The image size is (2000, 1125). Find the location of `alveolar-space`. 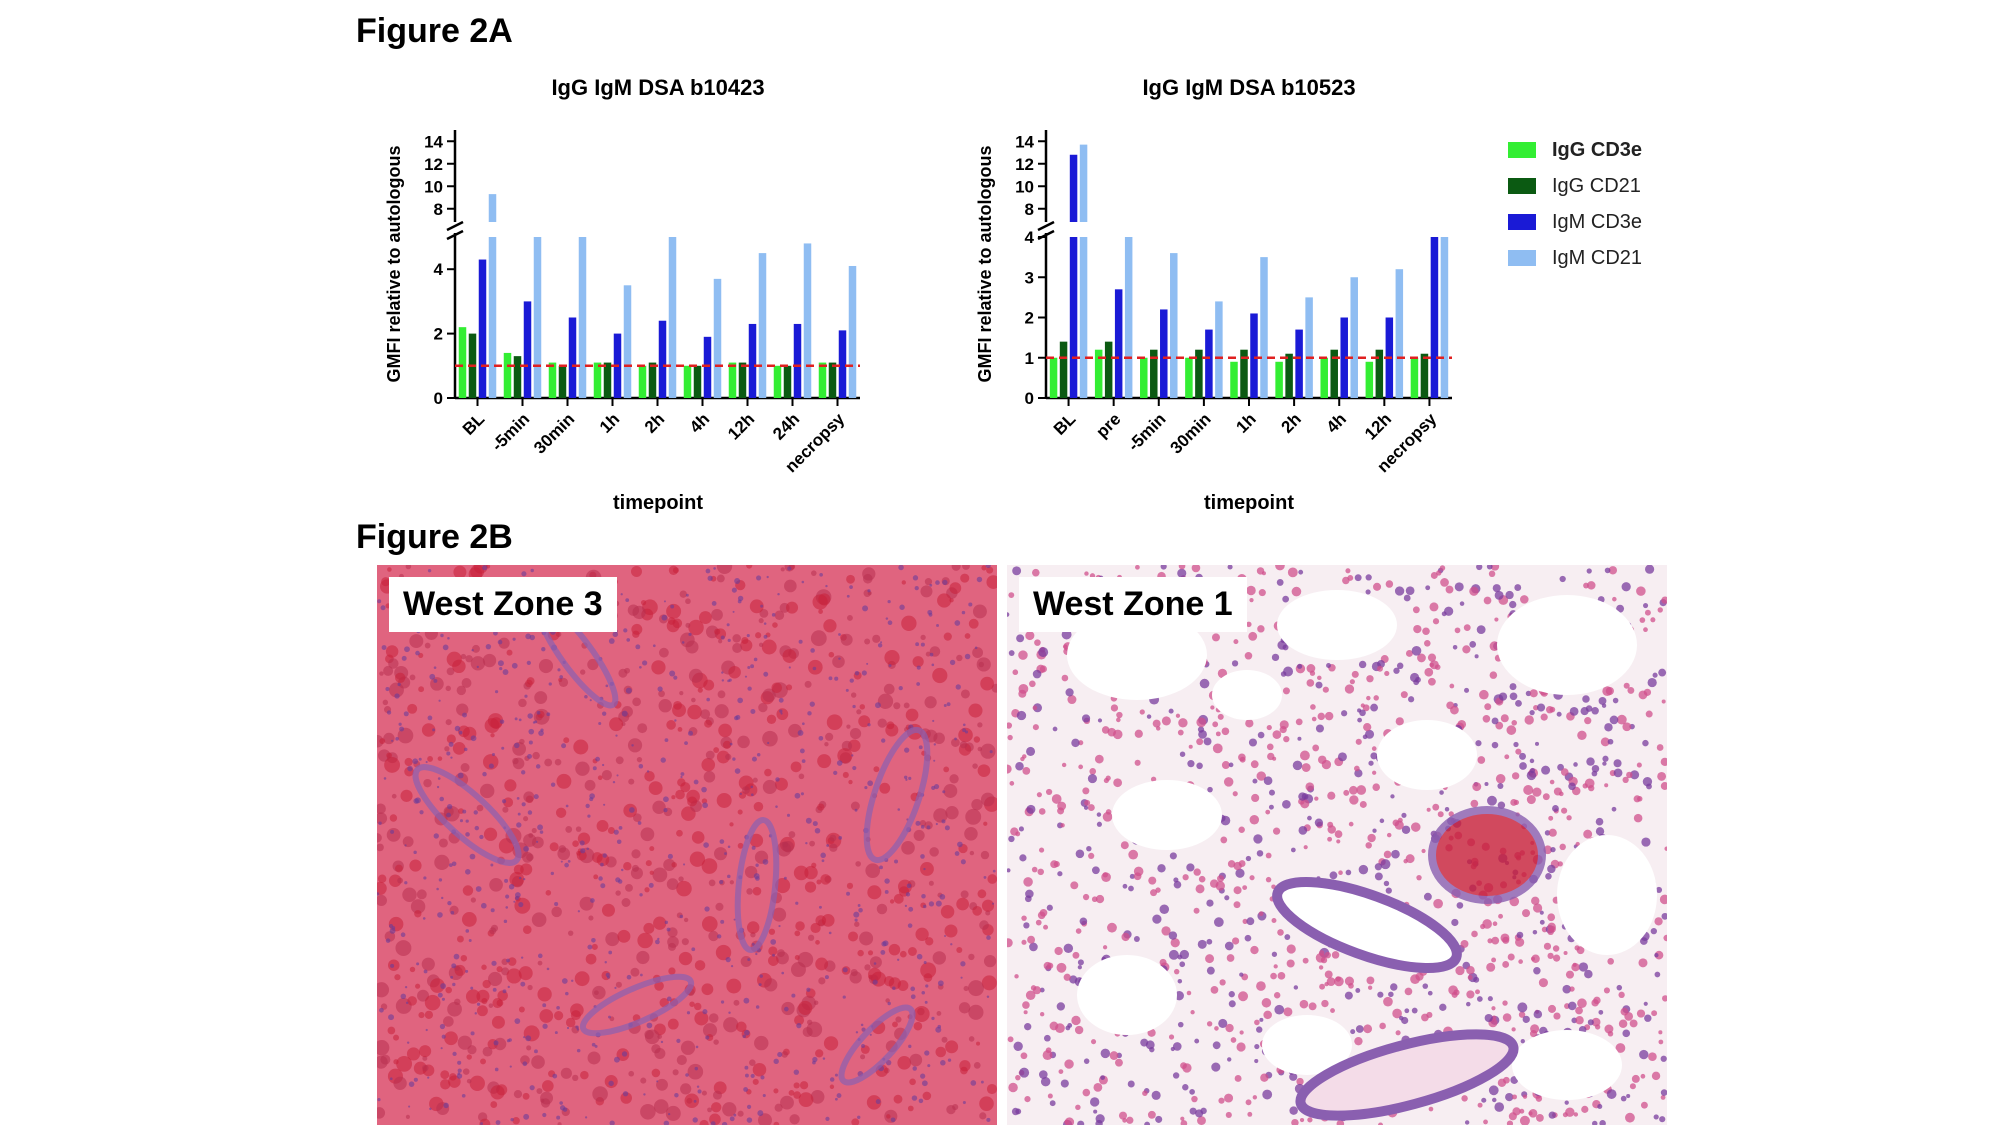

alveolar-space is located at coordinates (1307, 1045).